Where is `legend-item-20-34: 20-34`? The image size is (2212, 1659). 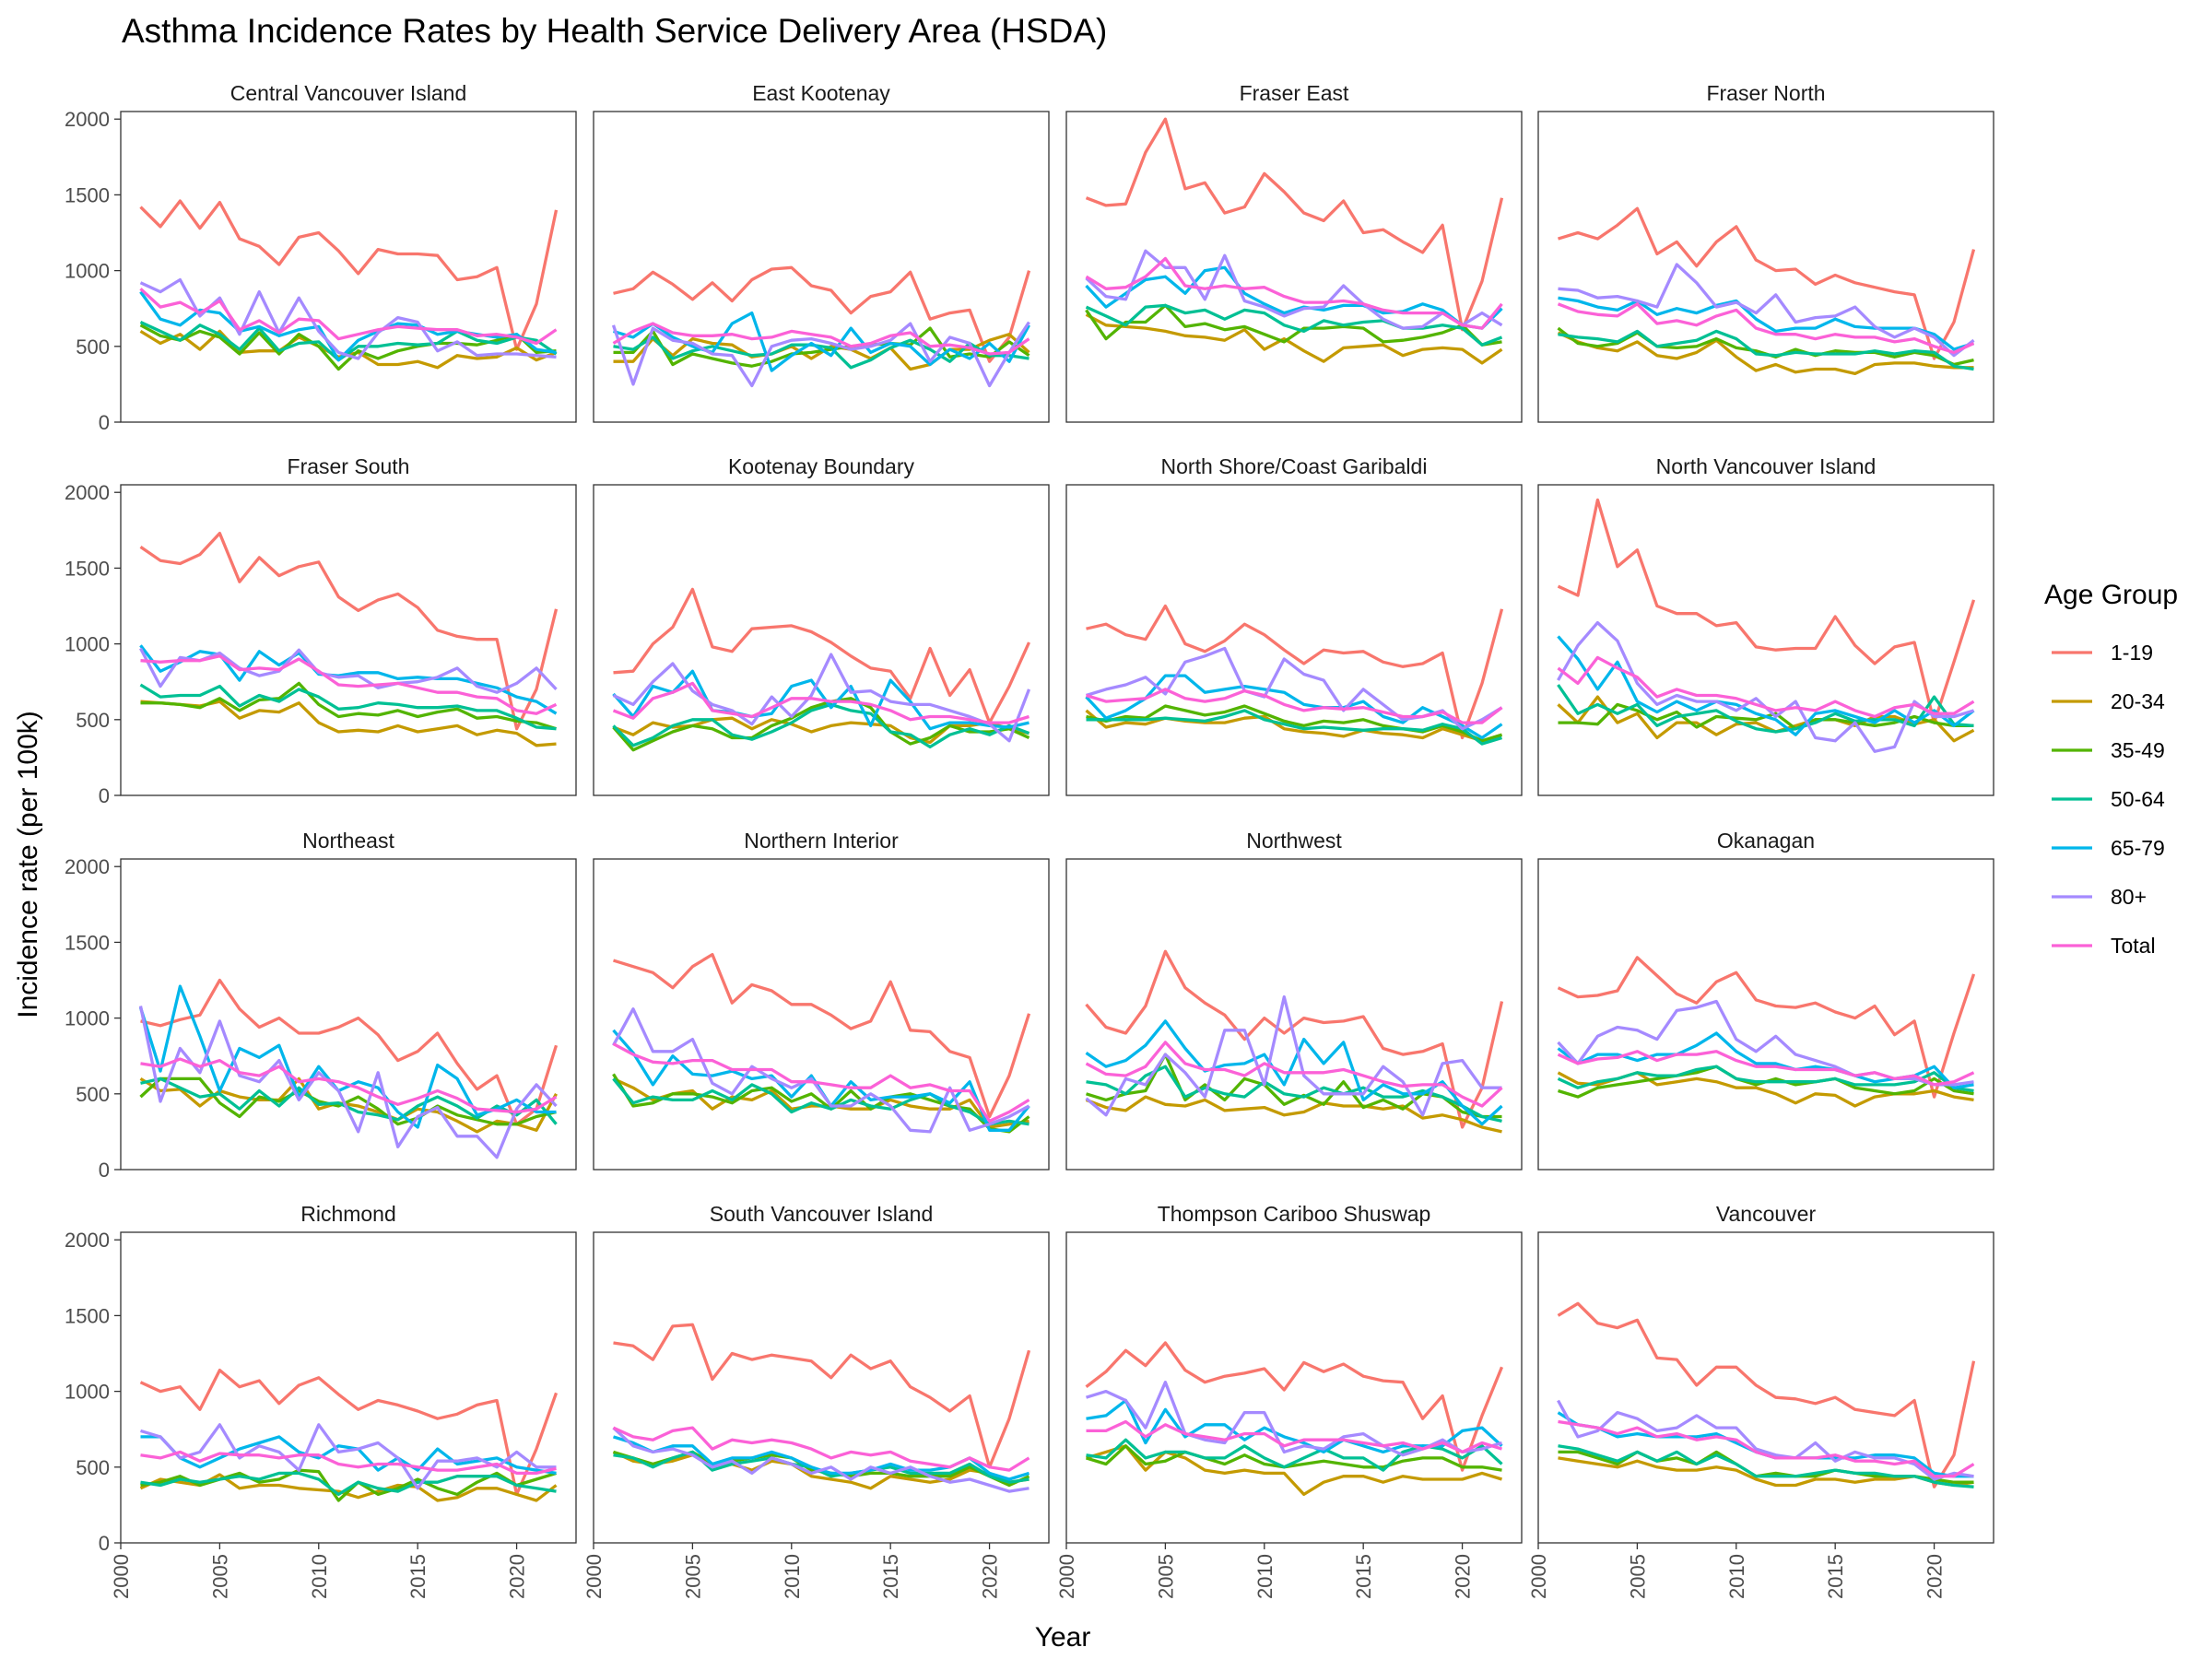
legend-item-20-34: 20-34 is located at coordinates (2108, 701).